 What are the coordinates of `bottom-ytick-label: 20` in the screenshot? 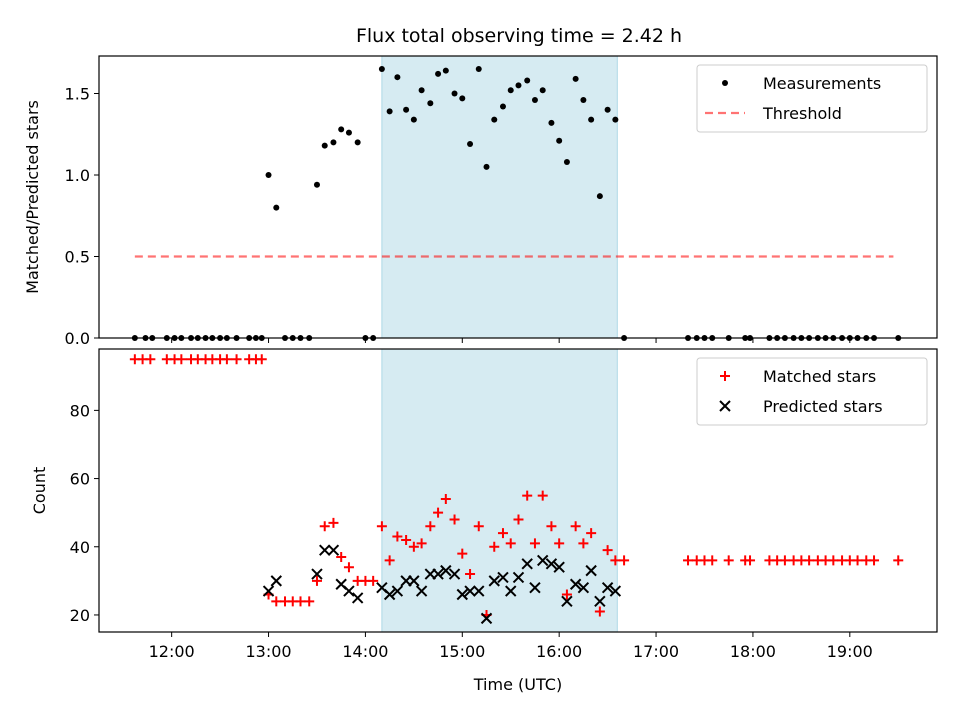 It's located at (80, 615).